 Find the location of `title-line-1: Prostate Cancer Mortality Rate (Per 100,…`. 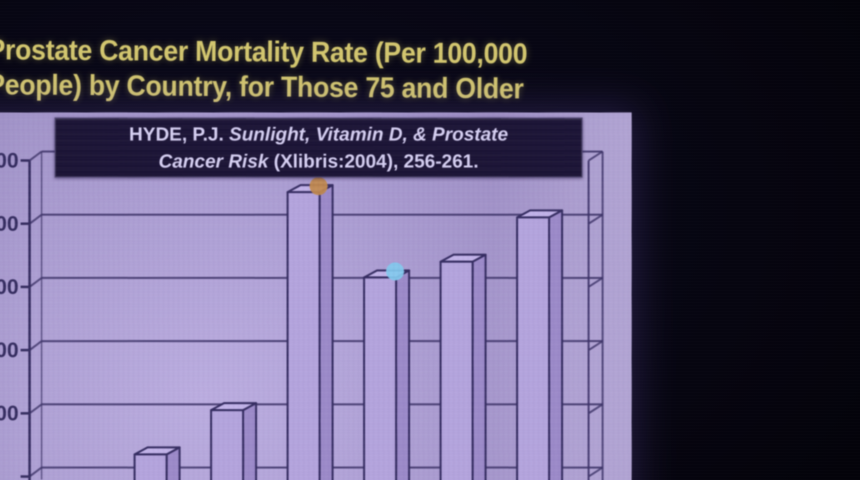

title-line-1: Prostate Cancer Mortality Rate (Per 100,… is located at coordinates (264, 52).